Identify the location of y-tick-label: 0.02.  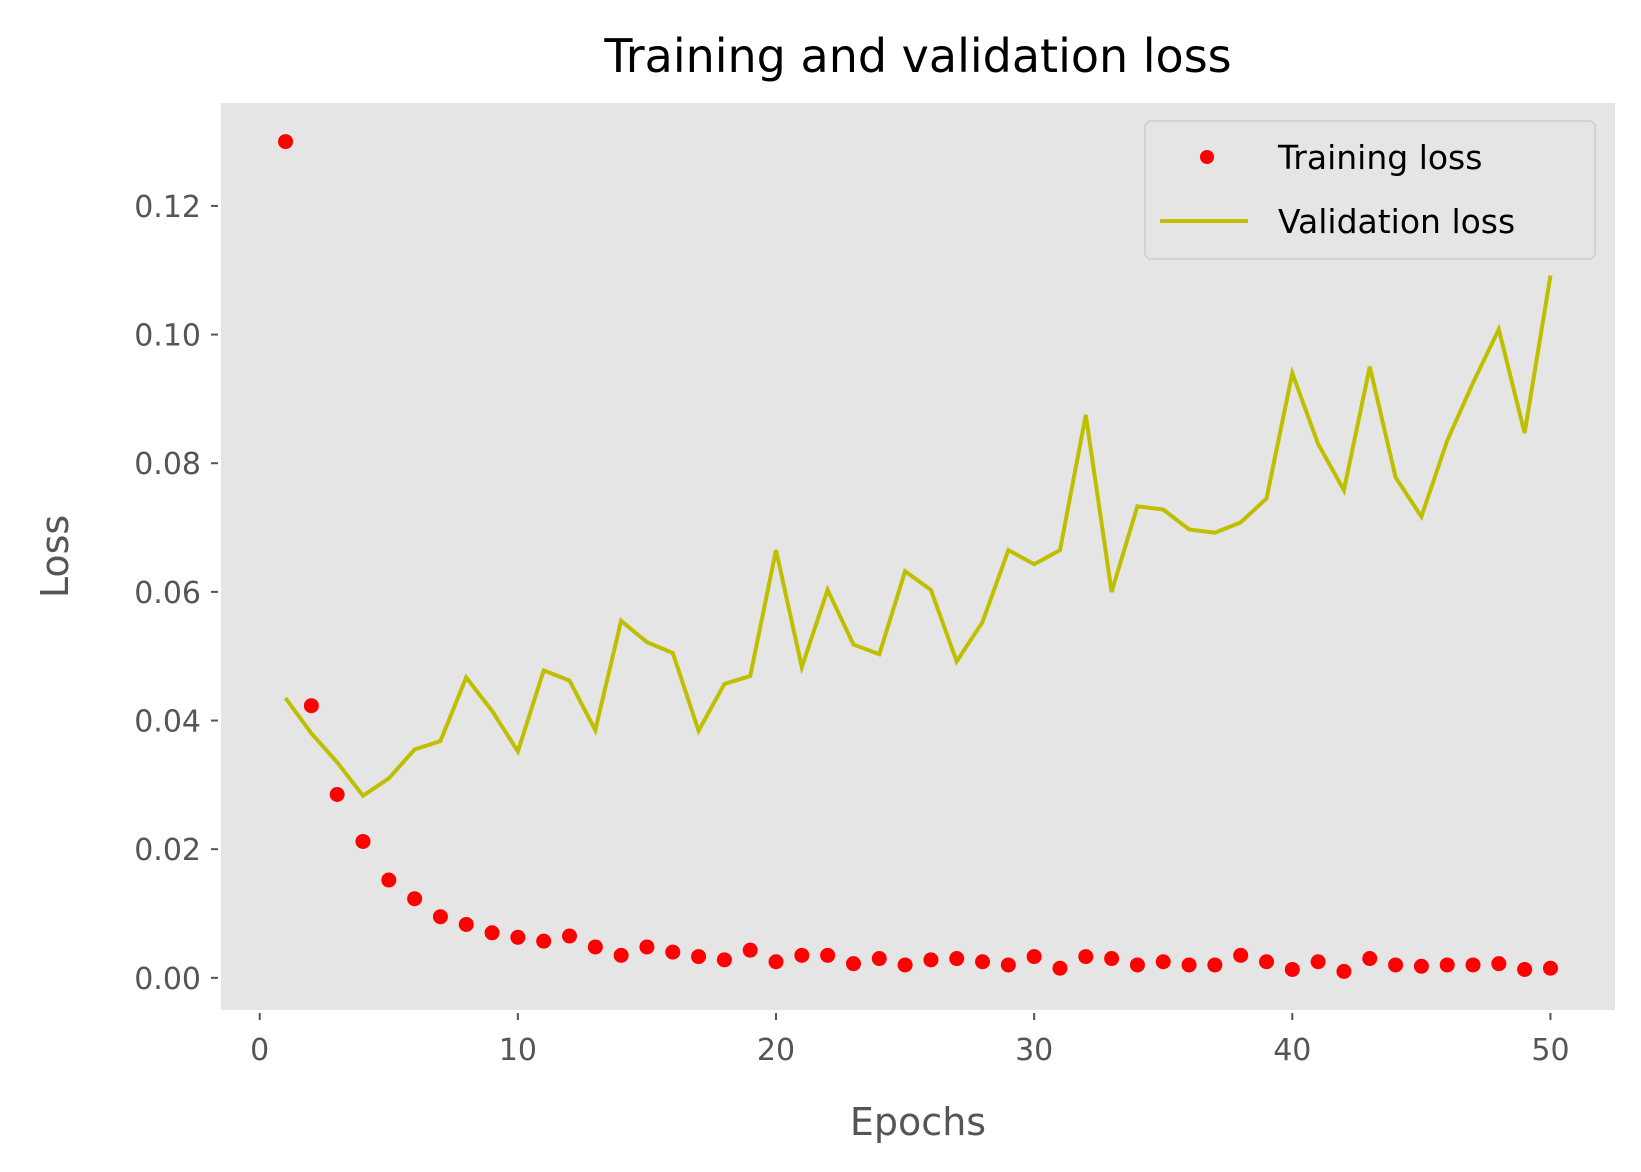
(167, 850).